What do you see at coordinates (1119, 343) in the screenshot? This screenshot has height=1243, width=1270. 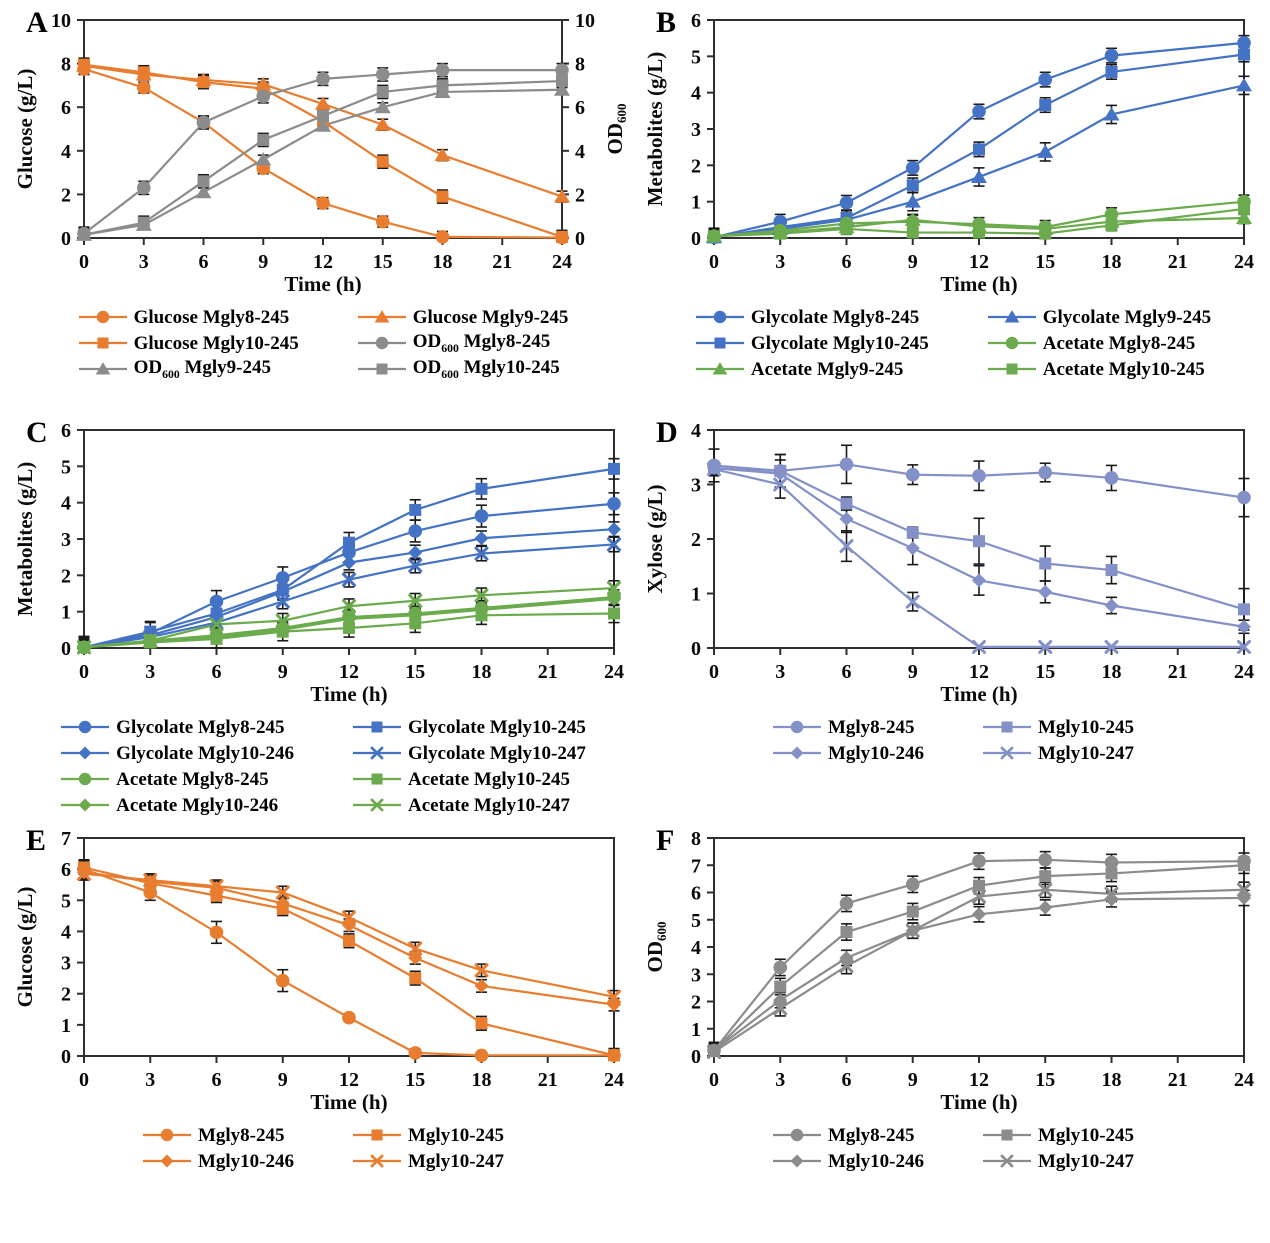 I see `legend-label: Acetate Mgly8-245` at bounding box center [1119, 343].